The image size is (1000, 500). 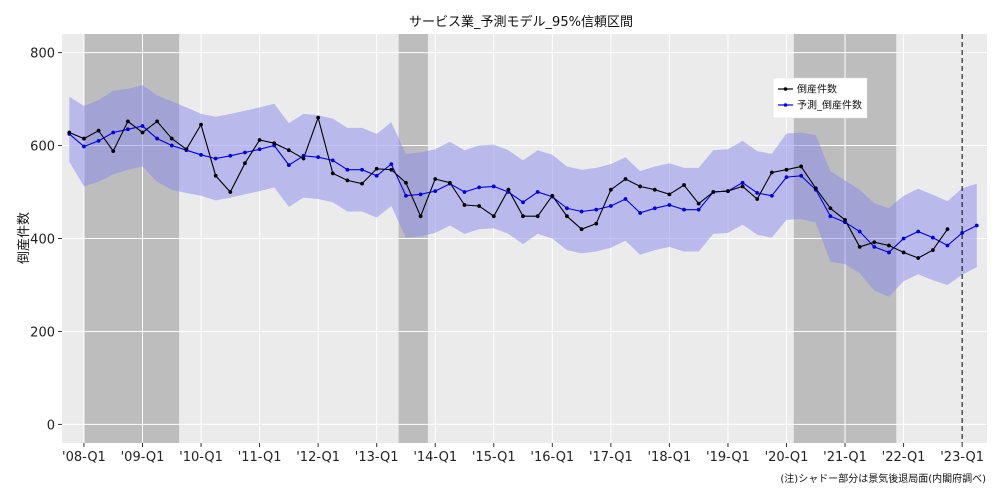 I want to click on x-tick-label-13: '20-Q1, so click(x=787, y=457).